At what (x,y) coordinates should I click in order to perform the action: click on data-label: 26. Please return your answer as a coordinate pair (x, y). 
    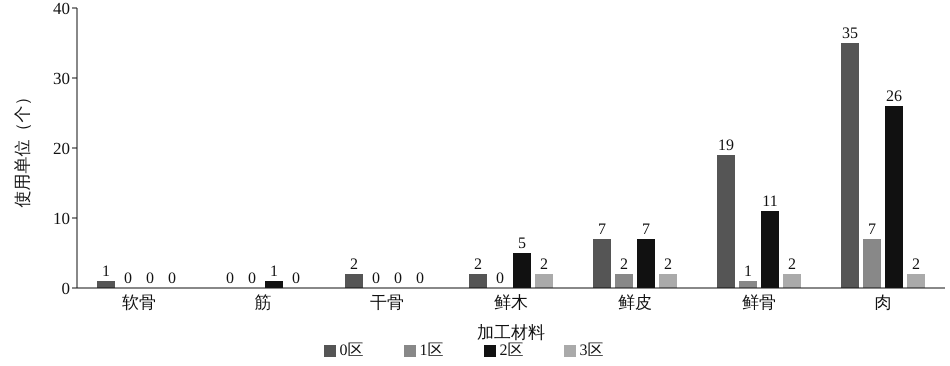
    Looking at the image, I should click on (894, 96).